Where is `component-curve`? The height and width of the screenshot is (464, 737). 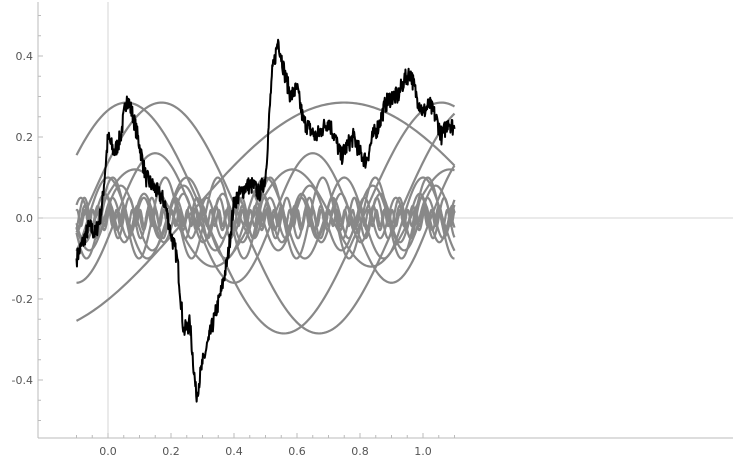
component-curve is located at coordinates (265, 218).